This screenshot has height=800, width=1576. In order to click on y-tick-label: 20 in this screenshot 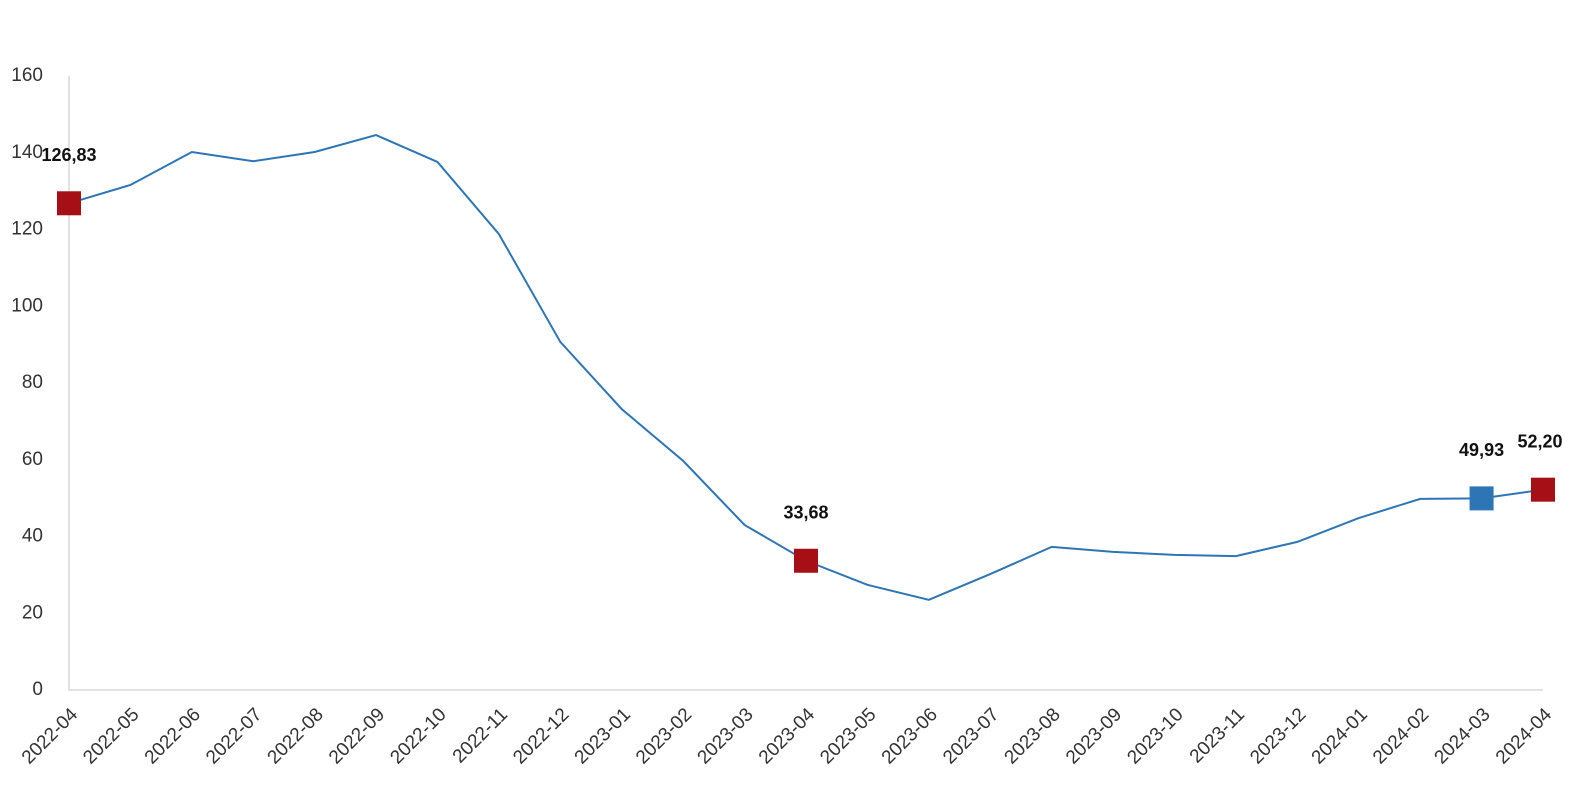, I will do `click(32, 612)`.